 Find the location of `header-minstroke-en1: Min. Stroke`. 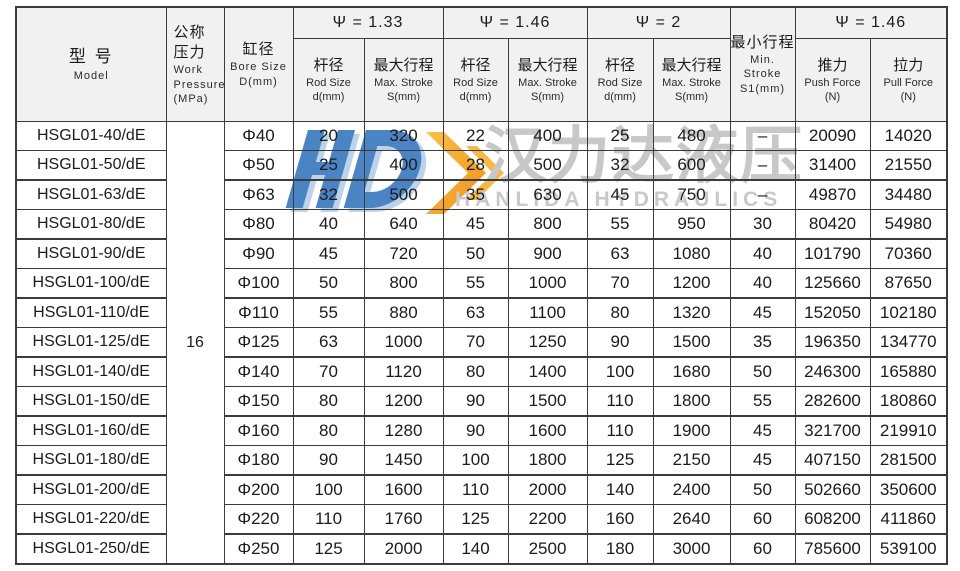

header-minstroke-en1: Min. Stroke is located at coordinates (762, 67).